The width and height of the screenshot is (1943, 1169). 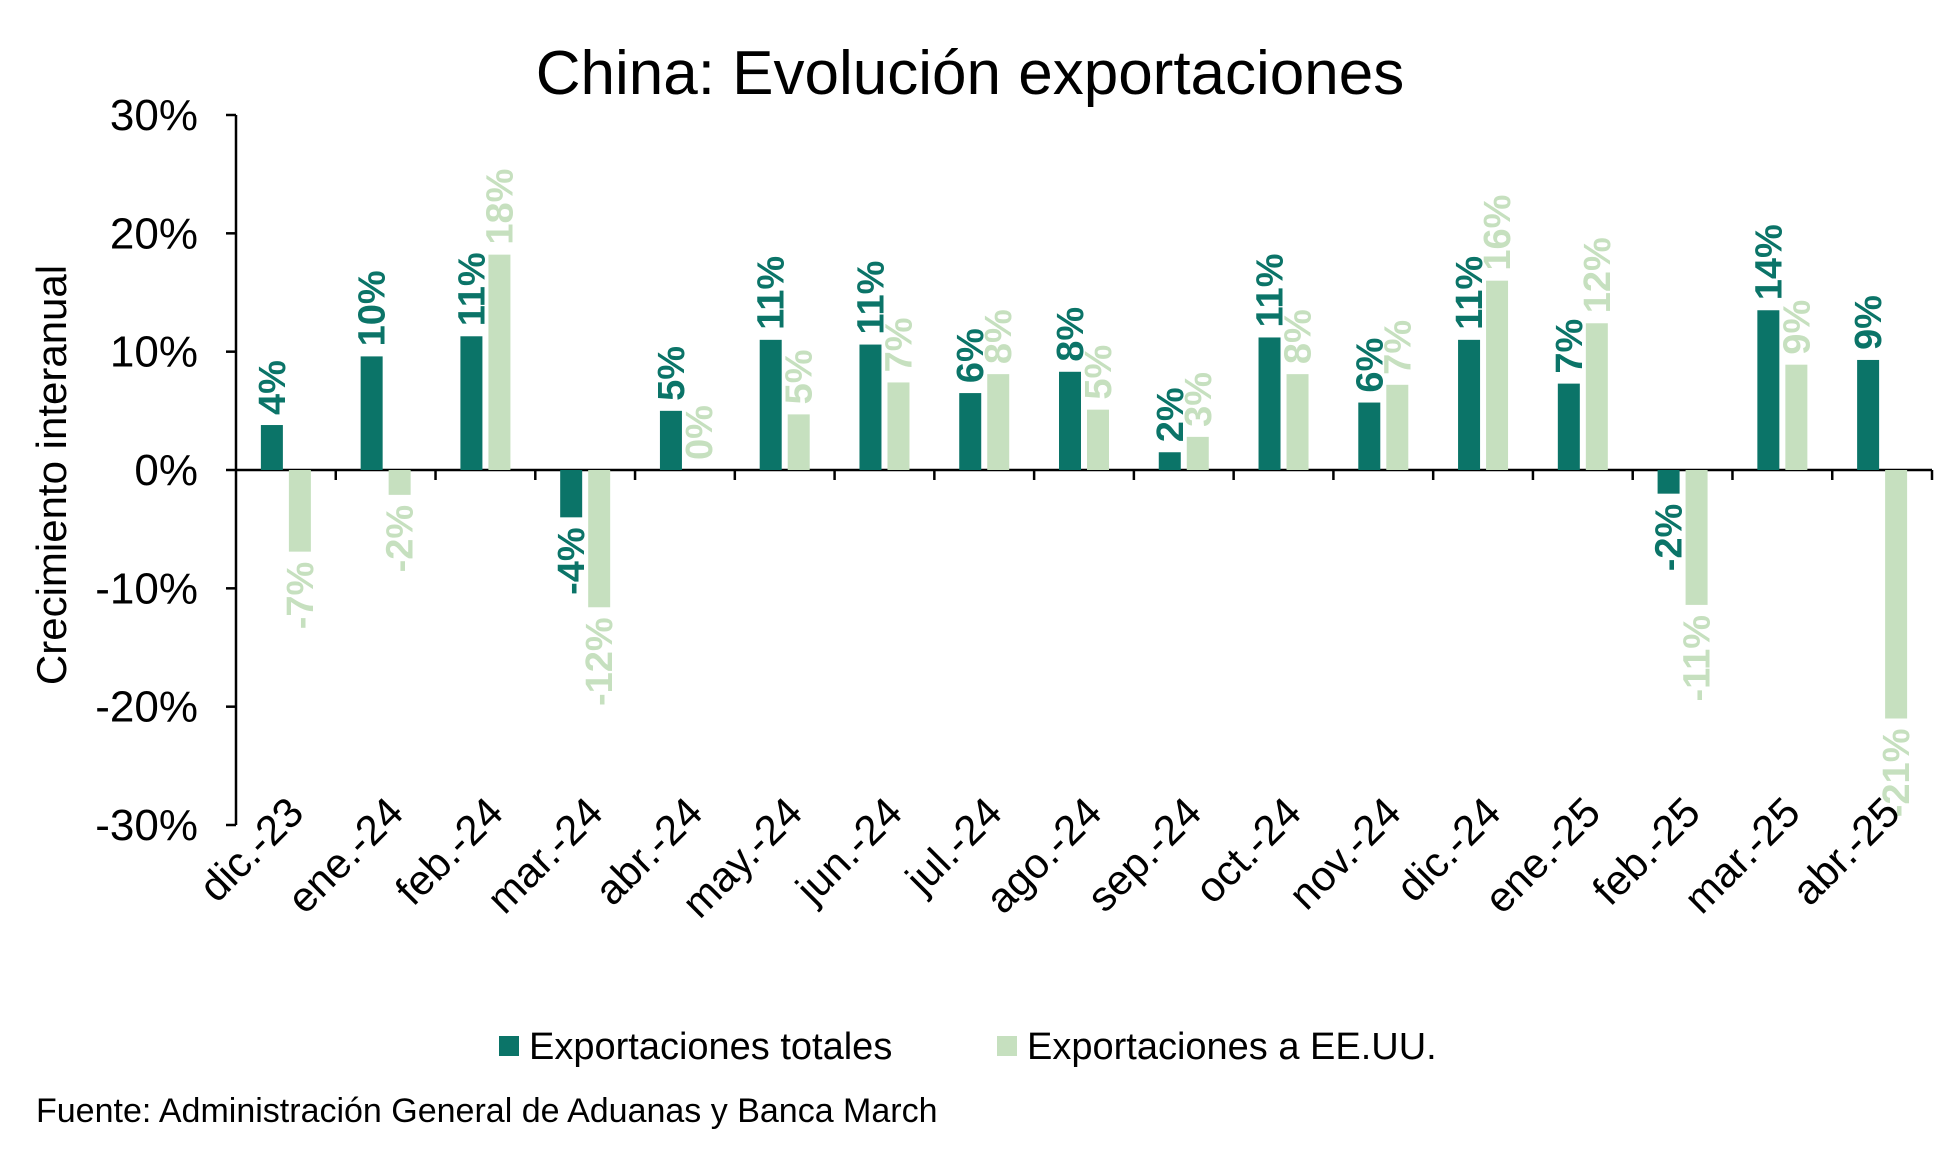 I want to click on data-label: 12%, so click(x=1598, y=275).